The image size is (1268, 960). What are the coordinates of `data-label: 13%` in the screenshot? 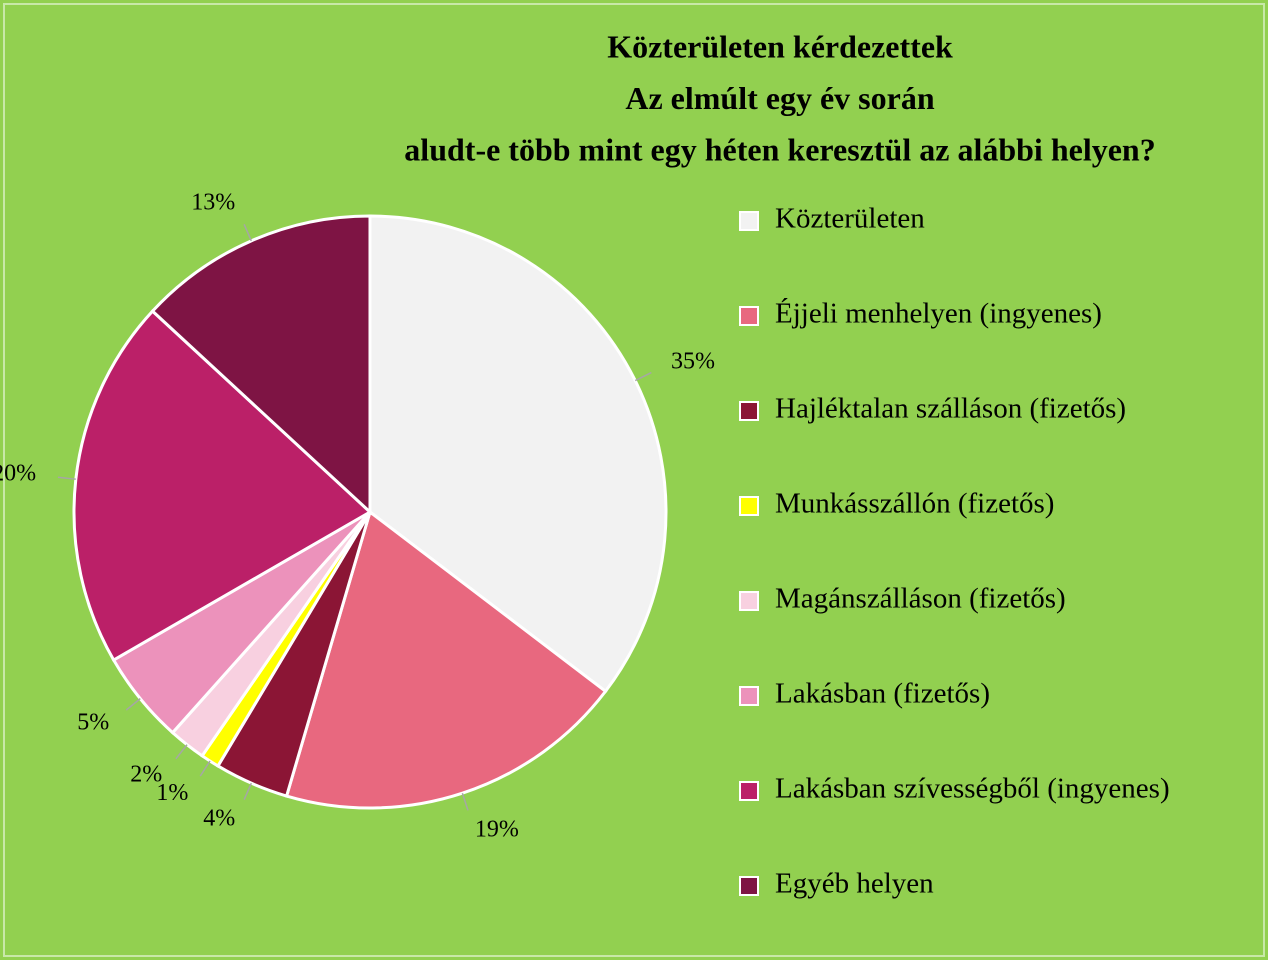 It's located at (213, 203).